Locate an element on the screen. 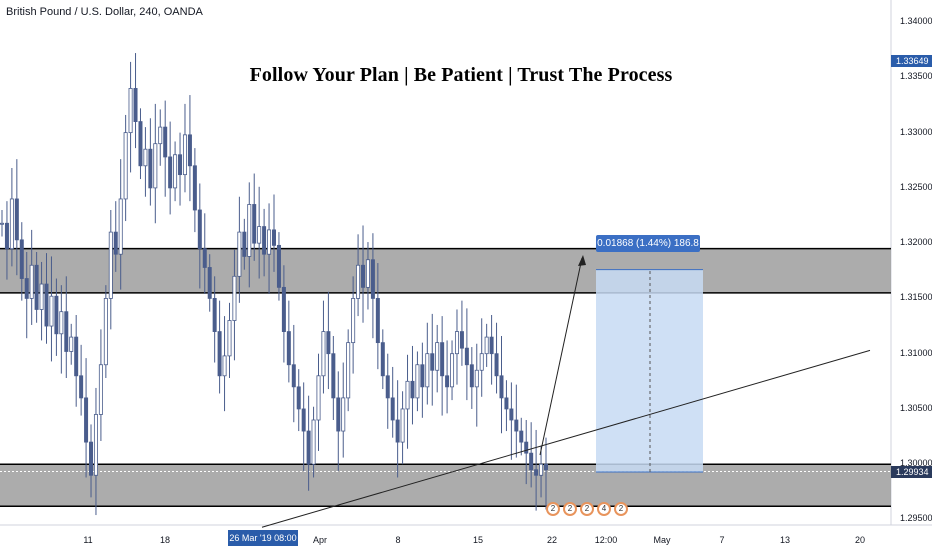 The width and height of the screenshot is (932, 550). last-price-badge: 1.29934 is located at coordinates (911, 471).